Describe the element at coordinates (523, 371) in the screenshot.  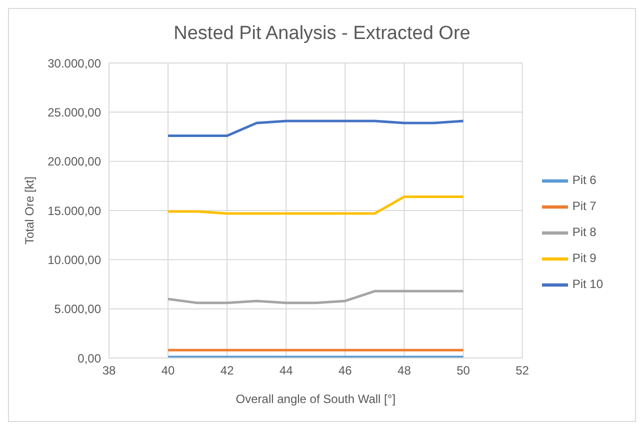
I see `x-tick-label: 52` at that location.